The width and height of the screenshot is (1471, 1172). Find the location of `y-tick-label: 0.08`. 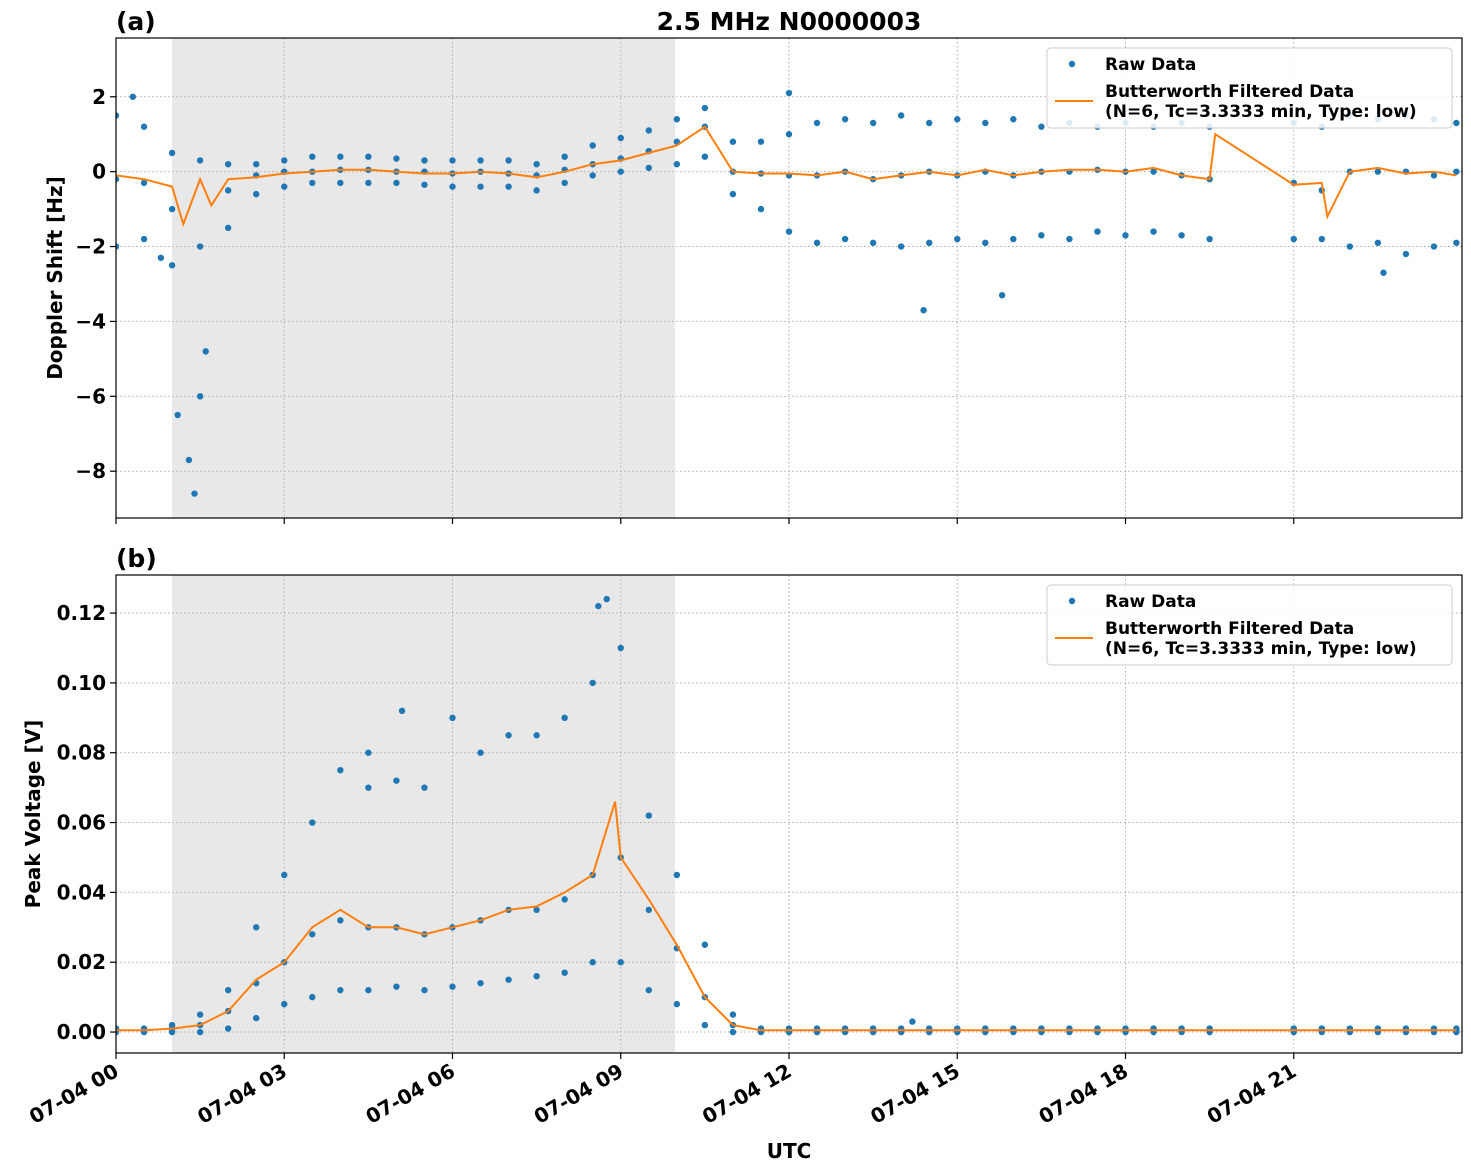

y-tick-label: 0.08 is located at coordinates (81, 753).